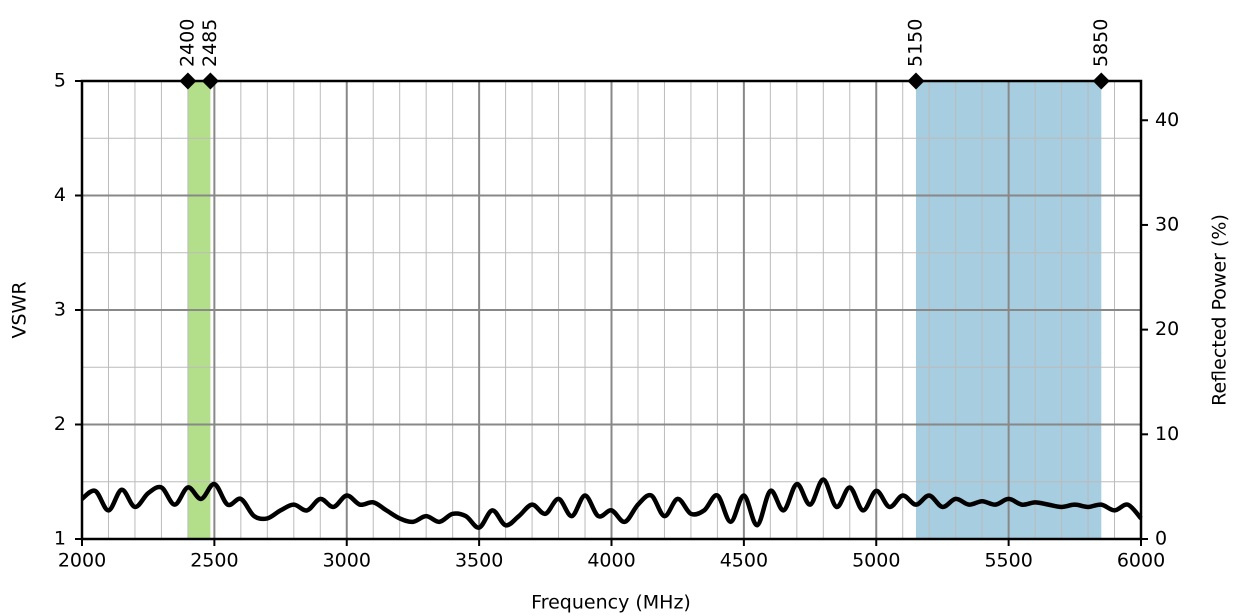 The image size is (1239, 616). Describe the element at coordinates (347, 561) in the screenshot. I see `x-tick-label: 3000` at that location.